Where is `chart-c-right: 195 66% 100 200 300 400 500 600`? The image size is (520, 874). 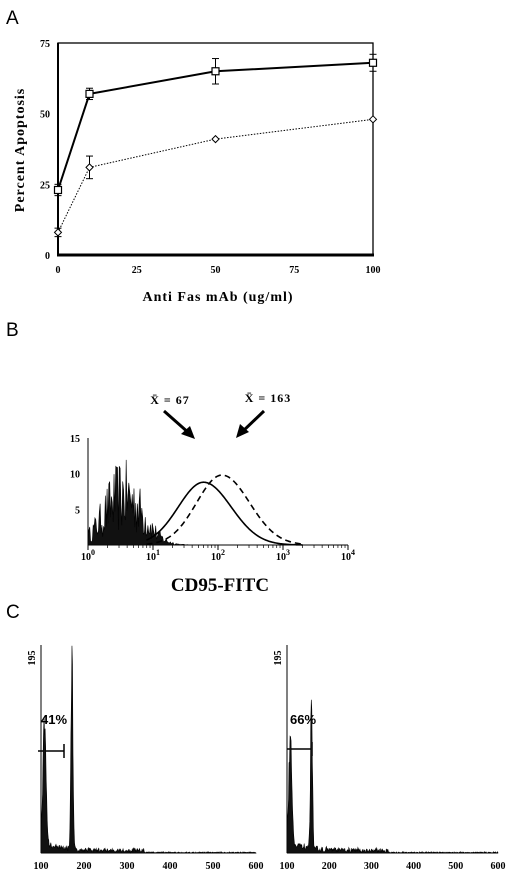 chart-c-right: 195 66% 100 200 300 400 500 600 is located at coordinates (389, 758).